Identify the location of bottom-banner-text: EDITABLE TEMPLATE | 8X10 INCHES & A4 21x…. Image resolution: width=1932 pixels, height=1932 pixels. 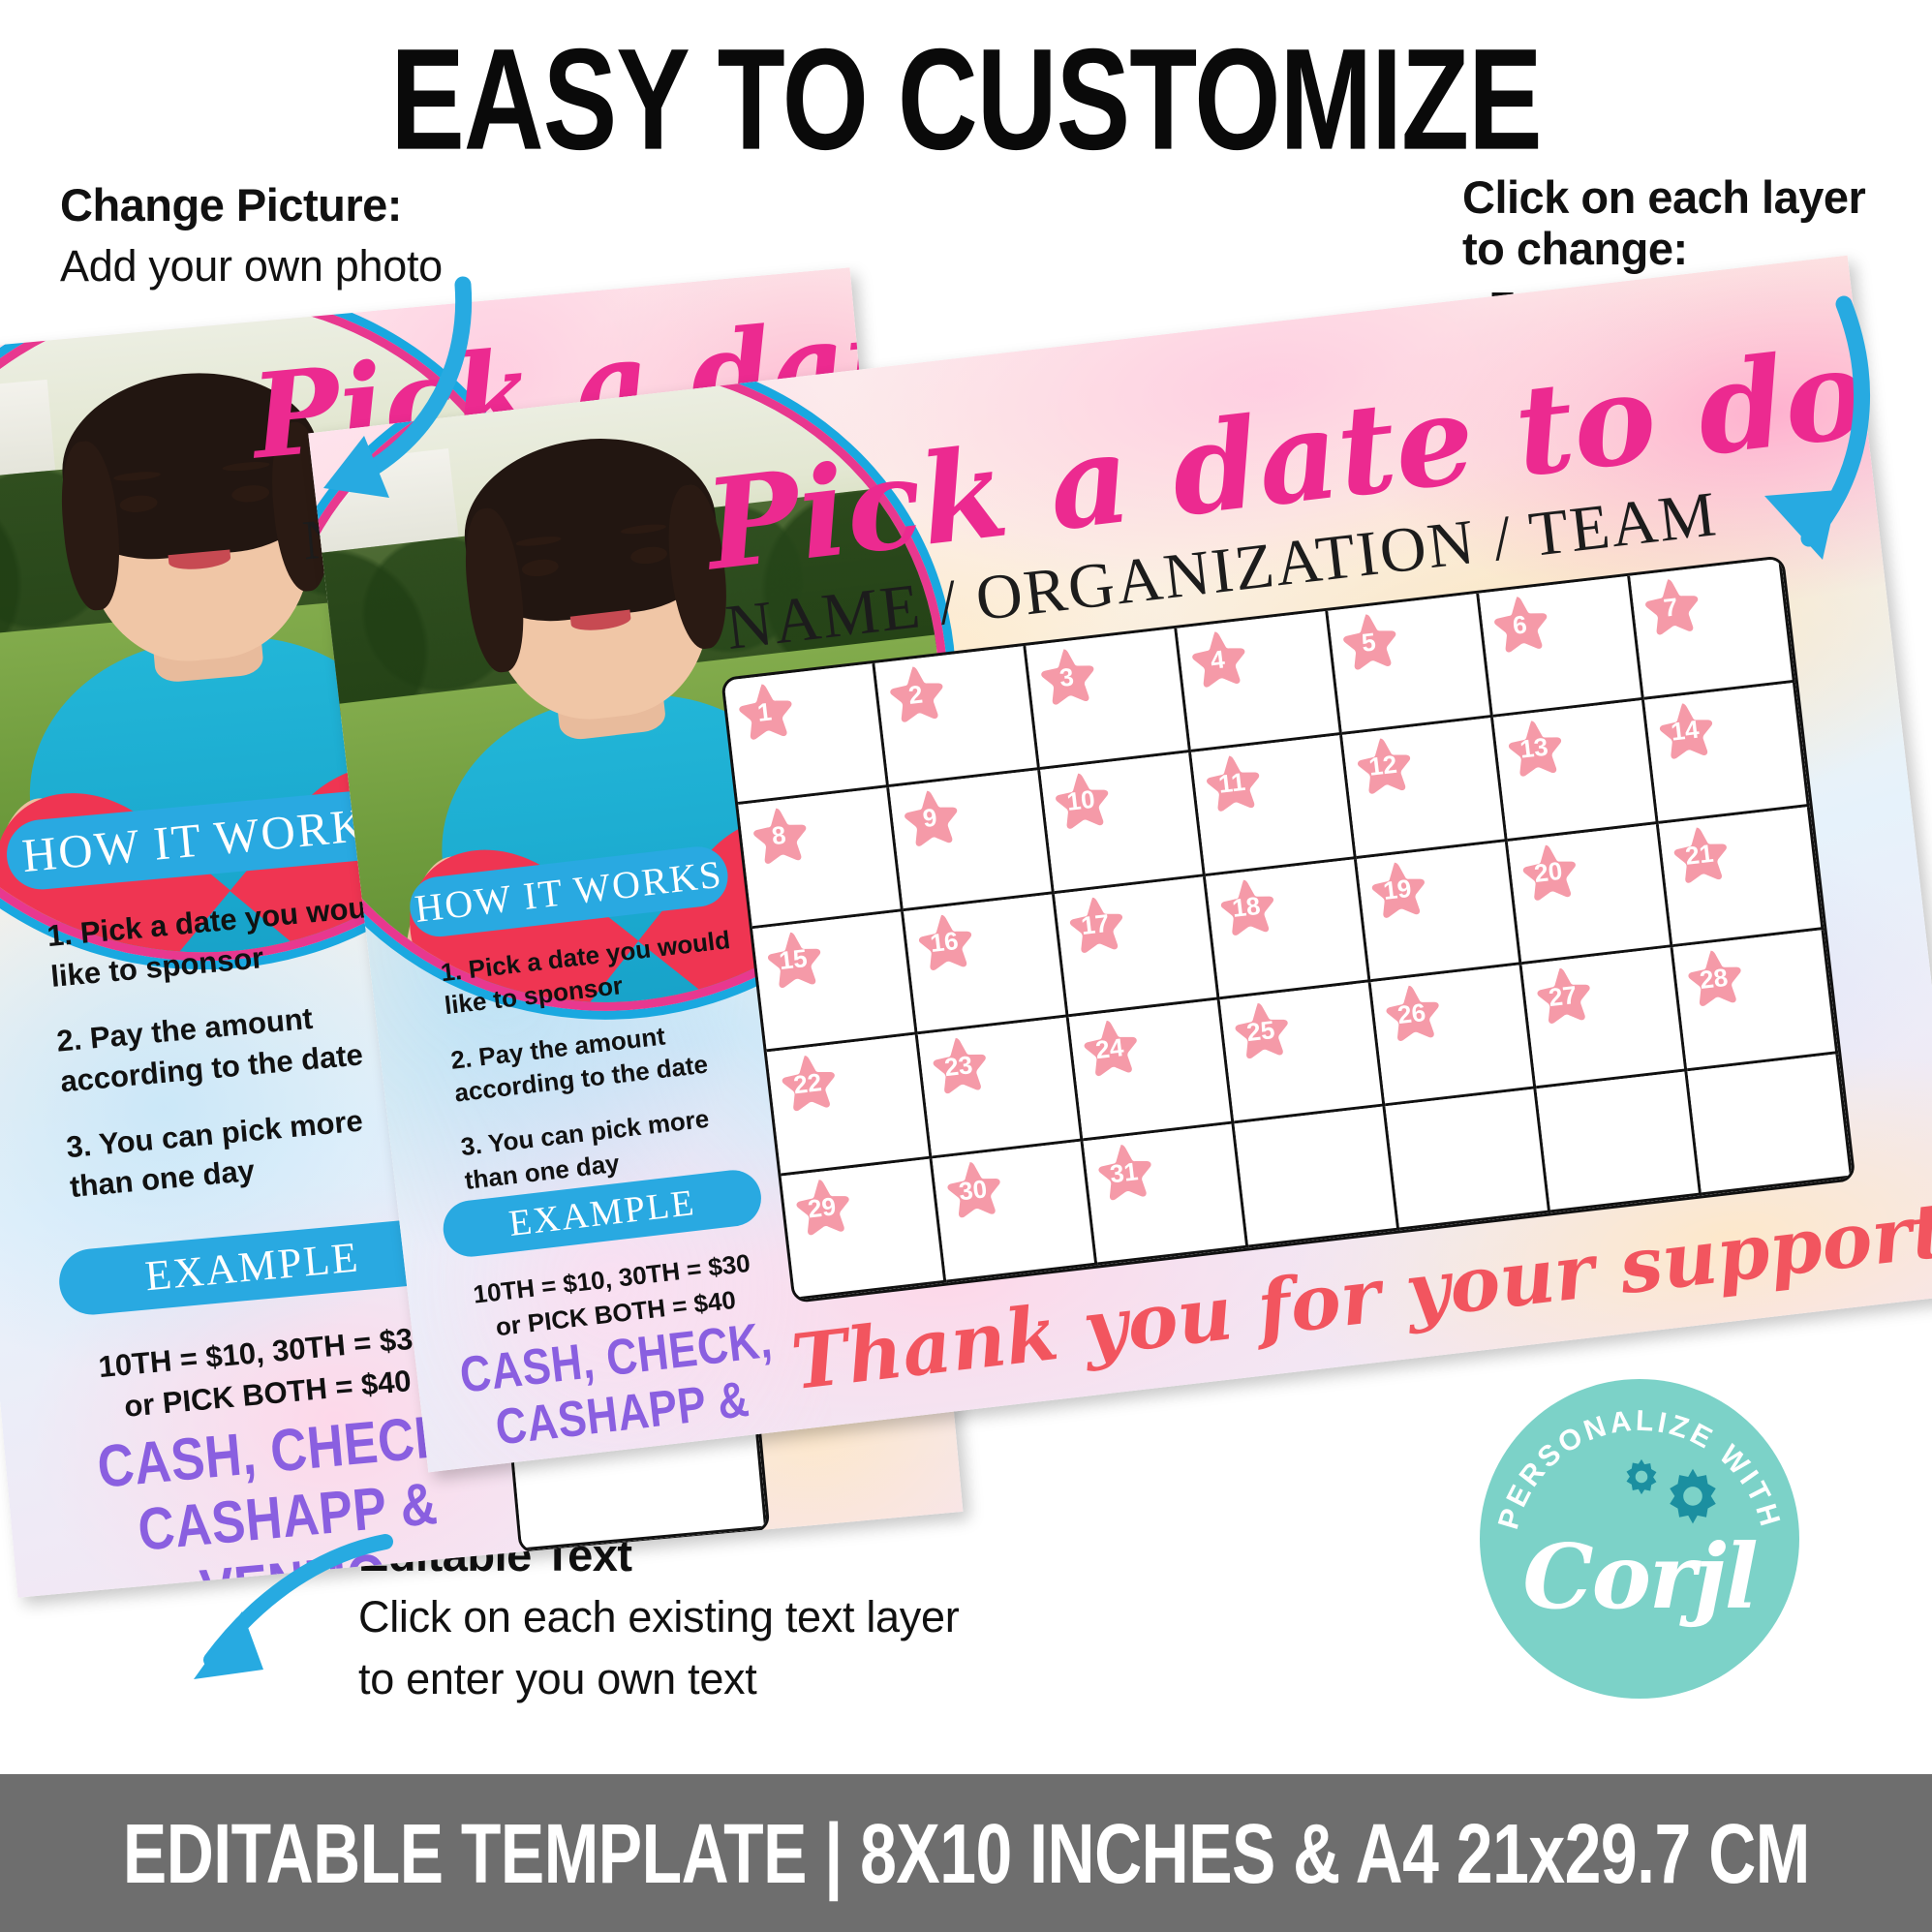
(966, 1853).